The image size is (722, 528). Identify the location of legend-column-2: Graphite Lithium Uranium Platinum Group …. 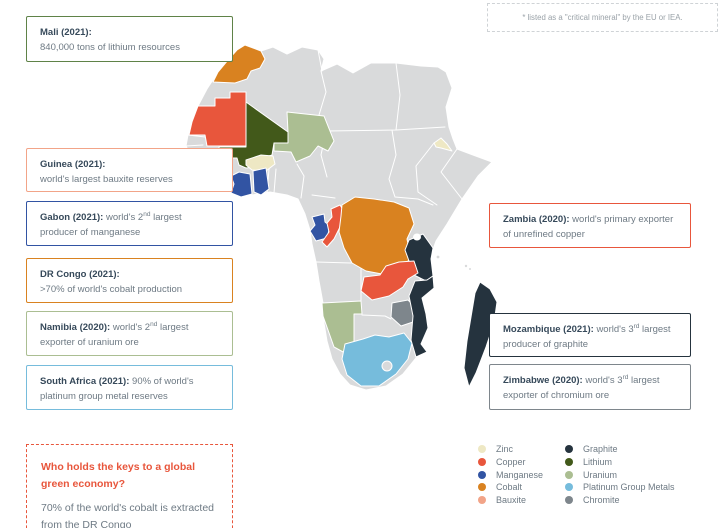
(642, 474).